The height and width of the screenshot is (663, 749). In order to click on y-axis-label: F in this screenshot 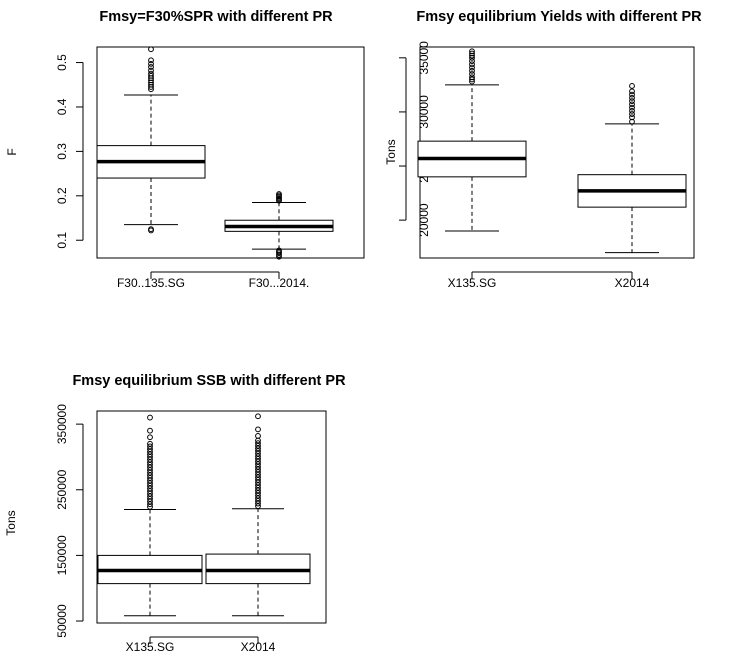, I will do `click(12, 151)`.